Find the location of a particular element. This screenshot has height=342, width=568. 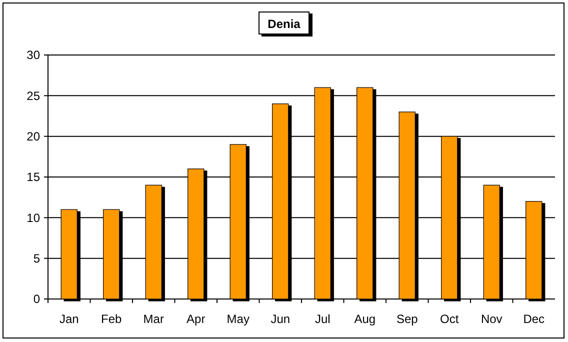

x-tick-label: Dec is located at coordinates (534, 319).